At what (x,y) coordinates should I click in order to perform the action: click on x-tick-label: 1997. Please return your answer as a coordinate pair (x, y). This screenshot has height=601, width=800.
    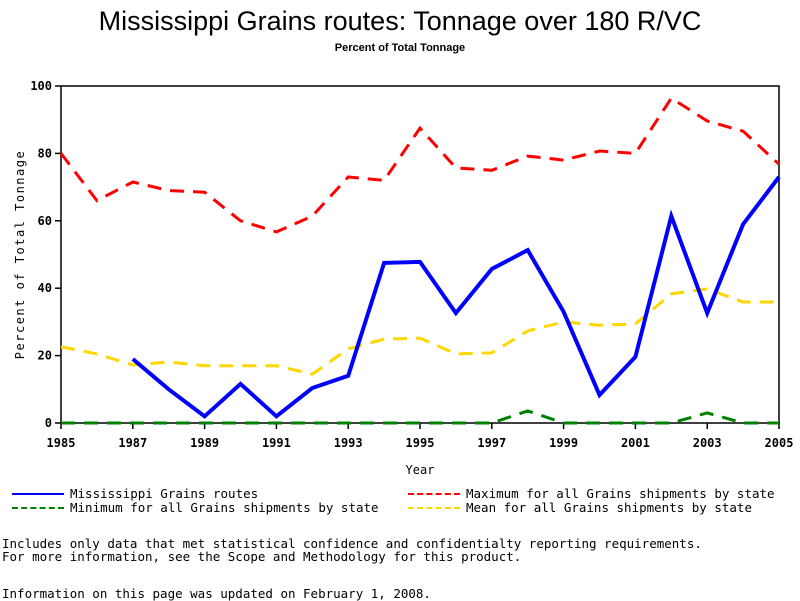
    Looking at the image, I should click on (491, 443).